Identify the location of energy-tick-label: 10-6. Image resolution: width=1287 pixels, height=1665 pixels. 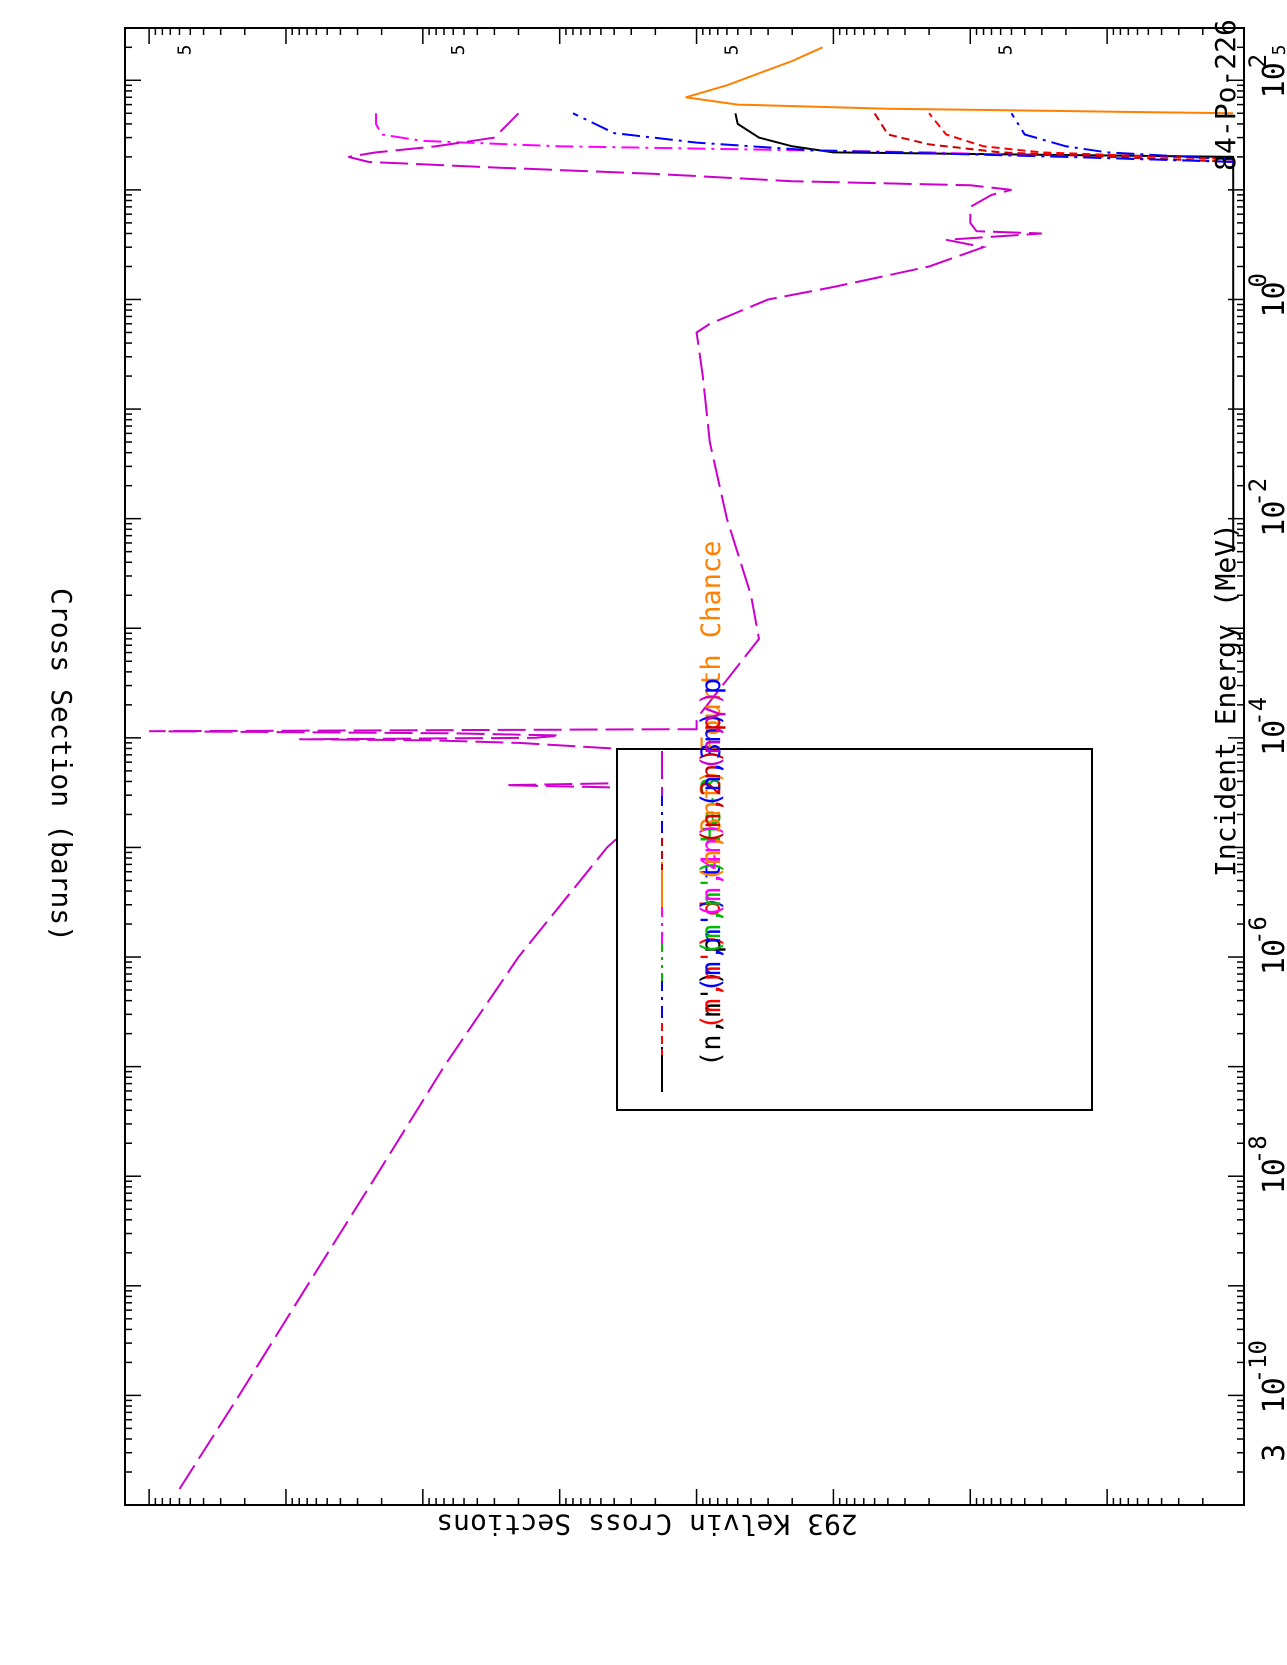
(1265, 945).